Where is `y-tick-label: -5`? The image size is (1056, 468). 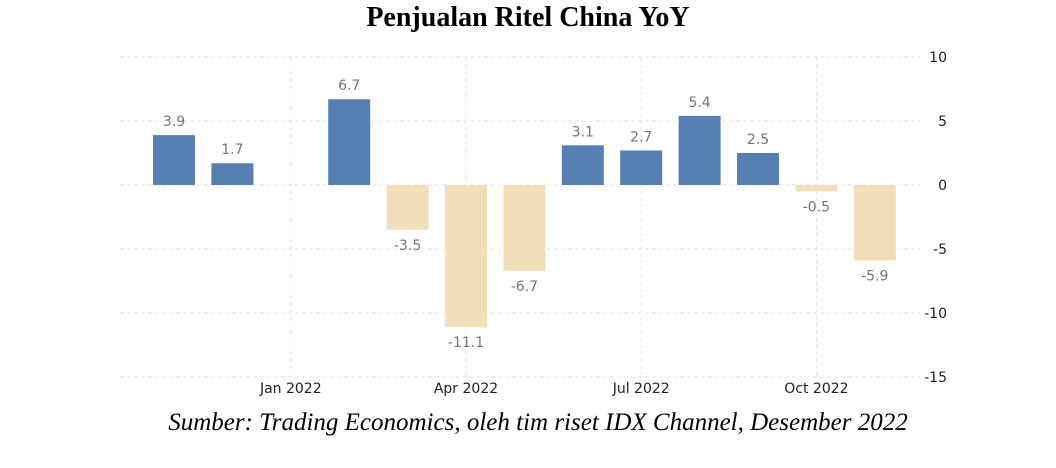 y-tick-label: -5 is located at coordinates (940, 250).